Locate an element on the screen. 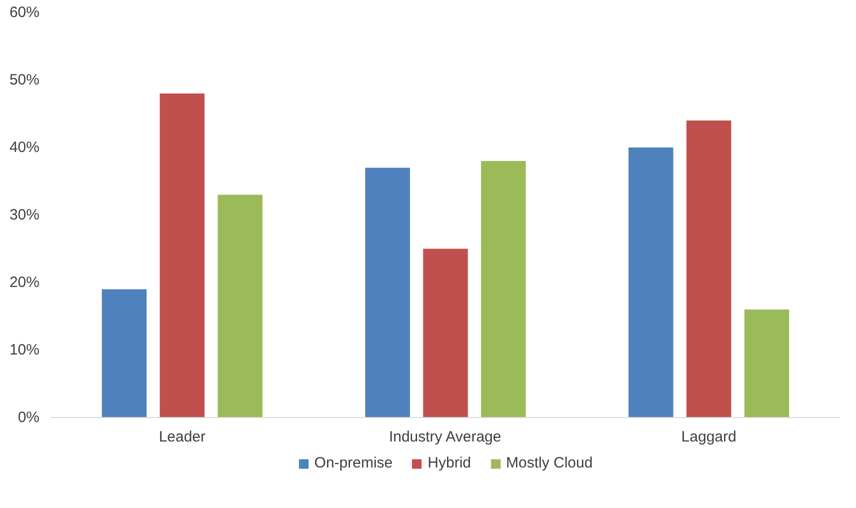  y-tick-label: 20% is located at coordinates (24, 282).